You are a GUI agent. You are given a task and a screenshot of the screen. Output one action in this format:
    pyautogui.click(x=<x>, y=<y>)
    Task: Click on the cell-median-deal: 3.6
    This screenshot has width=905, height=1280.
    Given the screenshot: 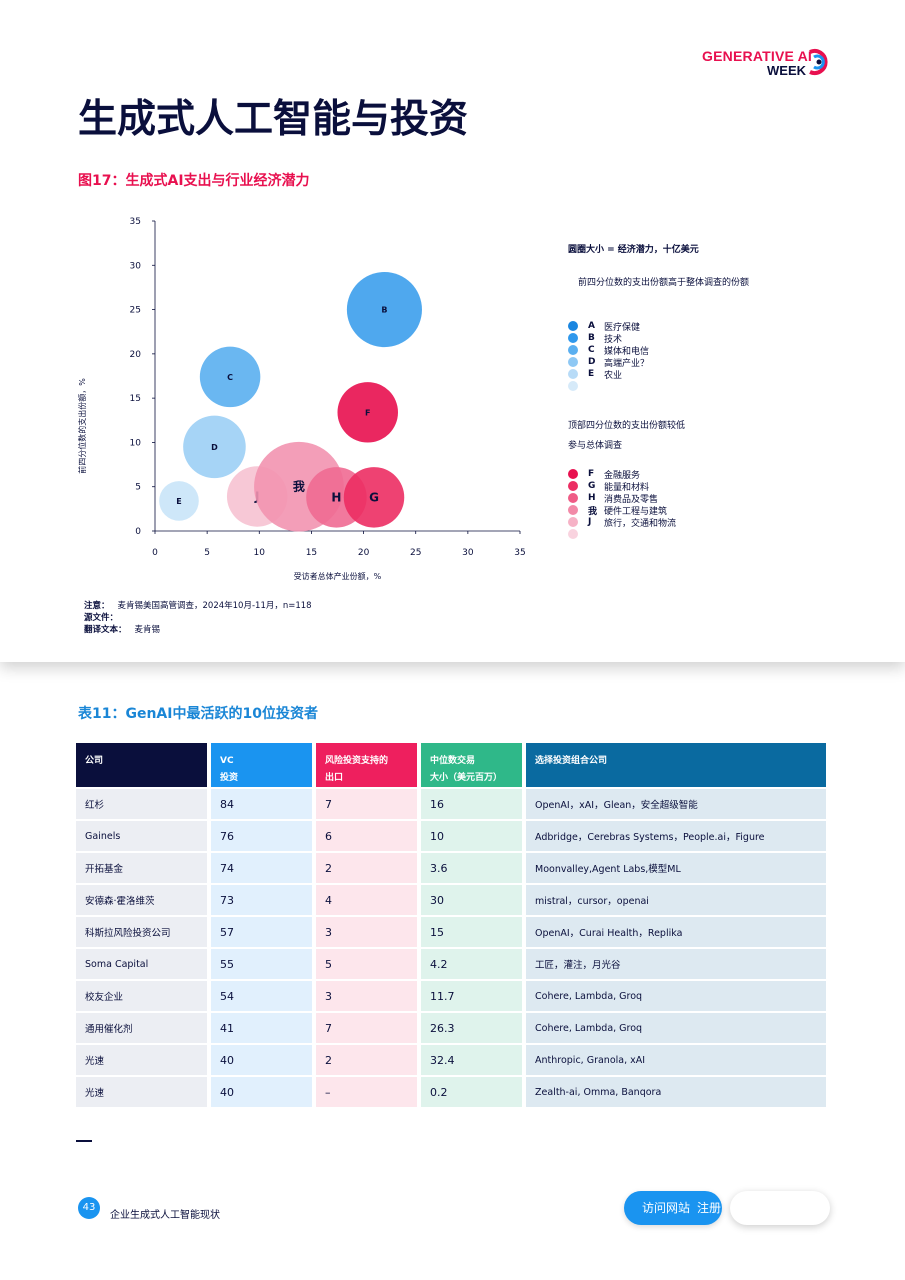 What is the action you would take?
    pyautogui.click(x=471, y=868)
    